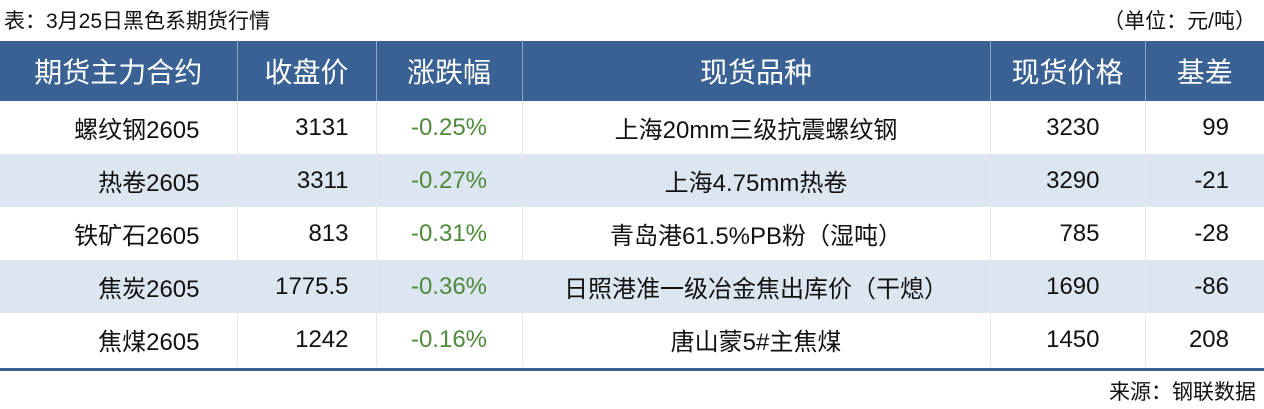  What do you see at coordinates (448, 180) in the screenshot?
I see `cell-change-pct: -0.27%` at bounding box center [448, 180].